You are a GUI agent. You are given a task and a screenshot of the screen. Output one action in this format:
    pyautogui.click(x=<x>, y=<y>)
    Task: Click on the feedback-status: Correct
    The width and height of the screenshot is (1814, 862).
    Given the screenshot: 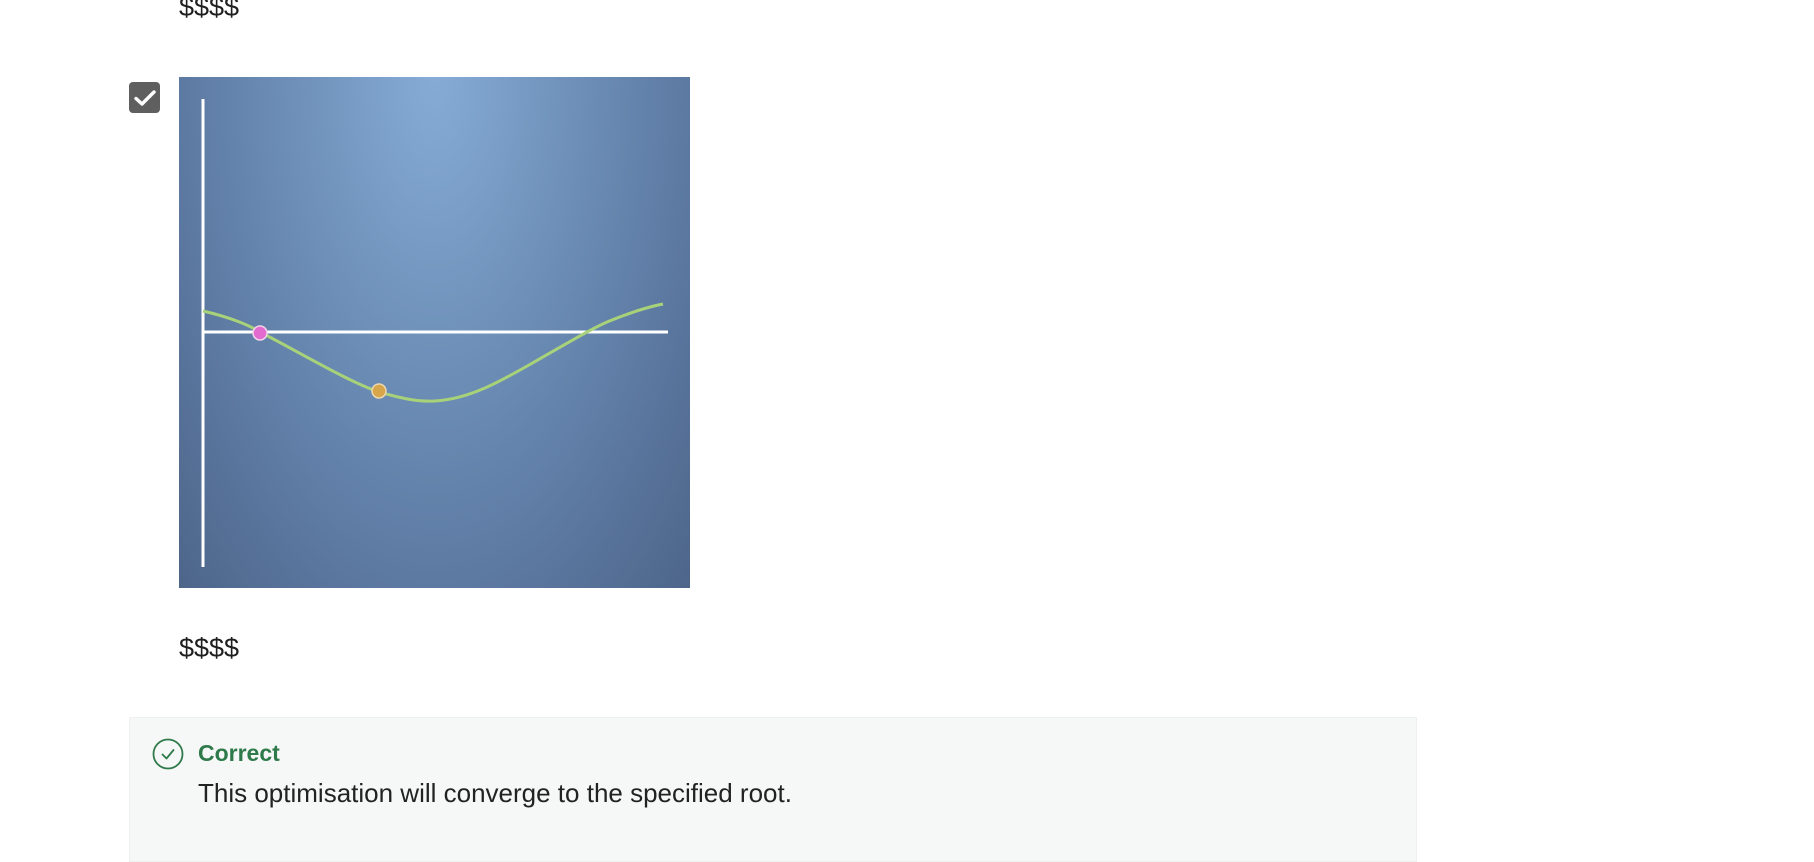 What is the action you would take?
    pyautogui.click(x=239, y=753)
    